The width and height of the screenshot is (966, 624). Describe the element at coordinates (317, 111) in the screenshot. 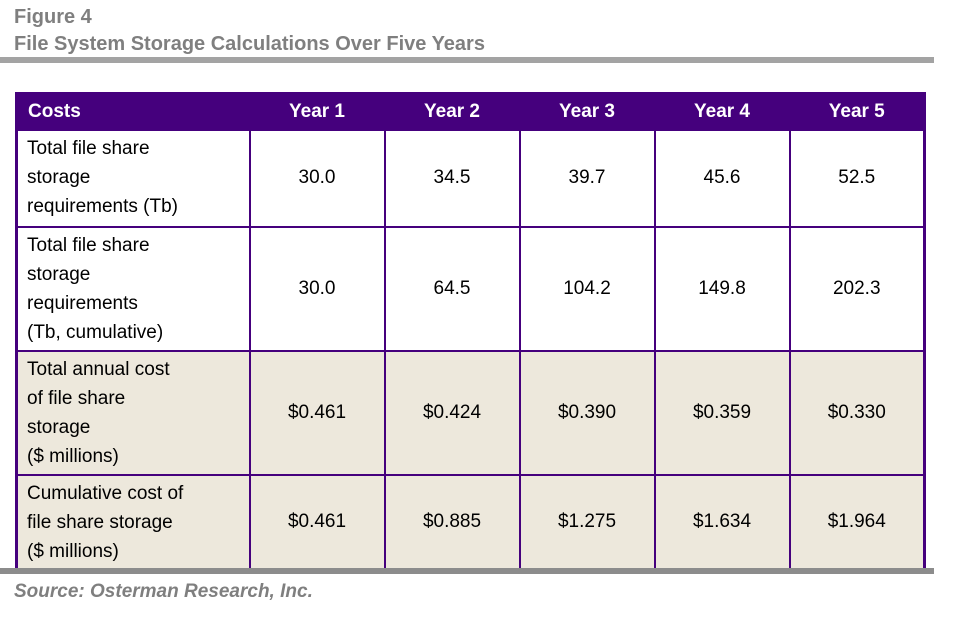

I see `year1-header-cell: Year 1` at that location.